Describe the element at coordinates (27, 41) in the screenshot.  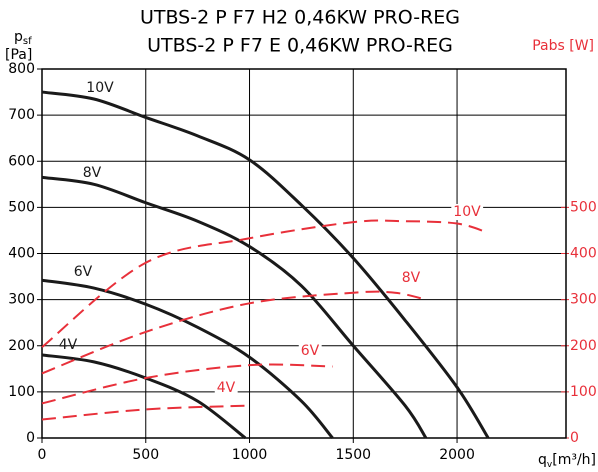
I see `y-label-subscript: sf` at that location.